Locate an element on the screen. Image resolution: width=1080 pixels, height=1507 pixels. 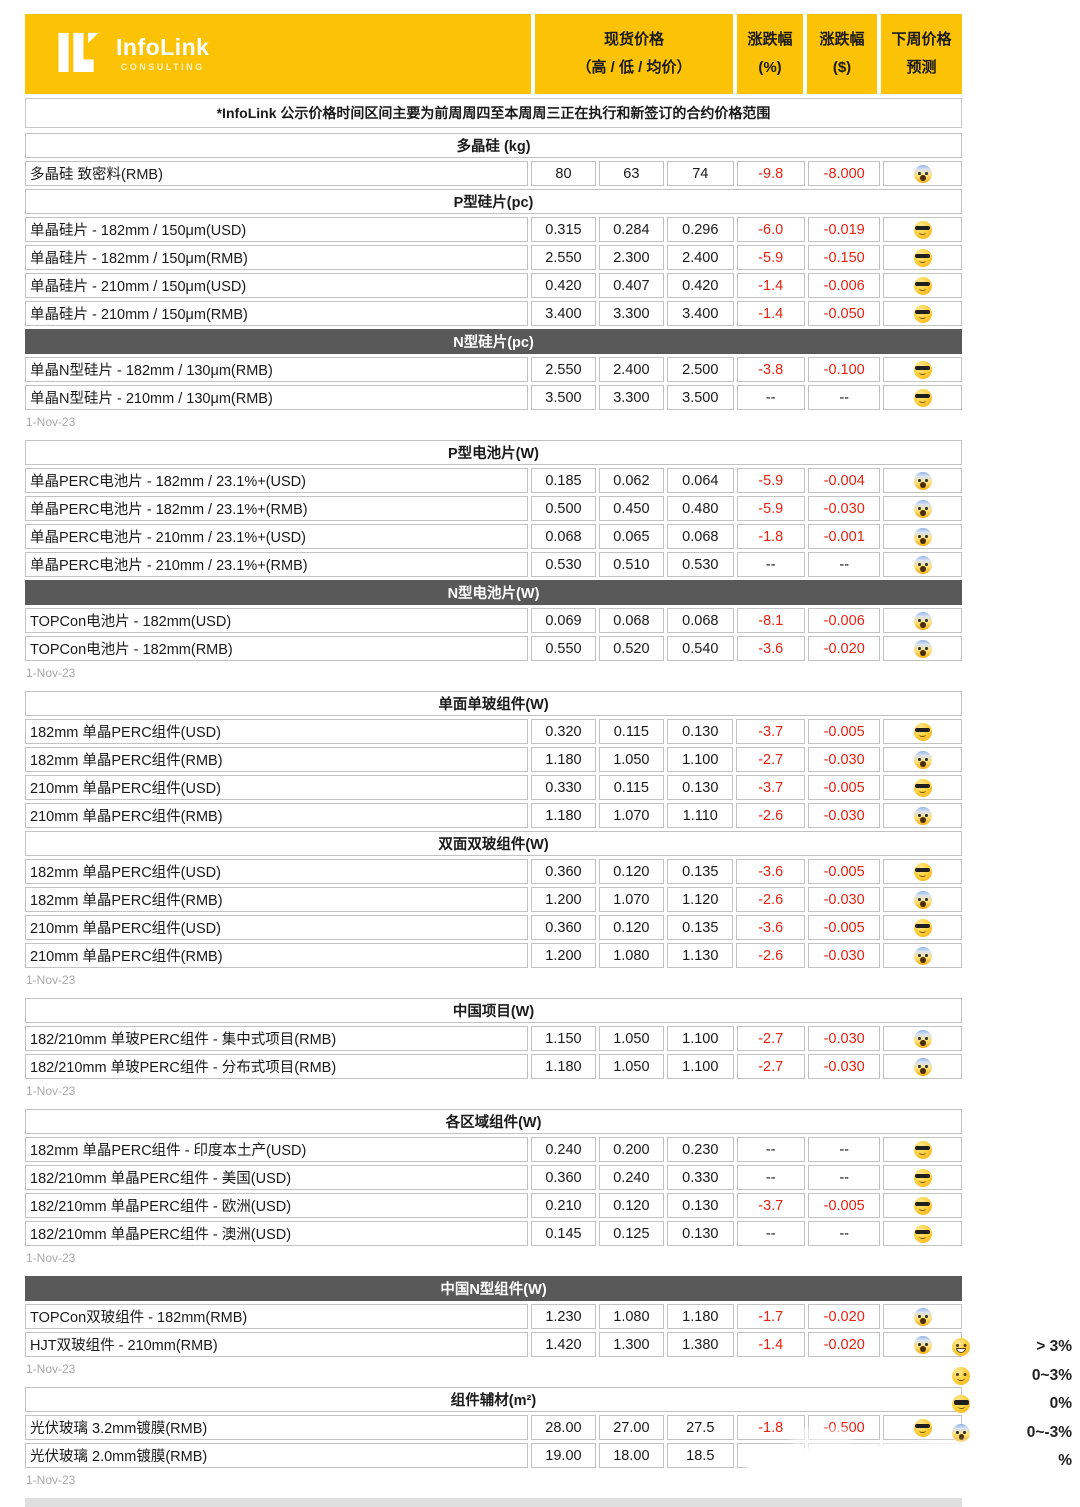
legend-label: 0~-3% is located at coordinates (1049, 1432).